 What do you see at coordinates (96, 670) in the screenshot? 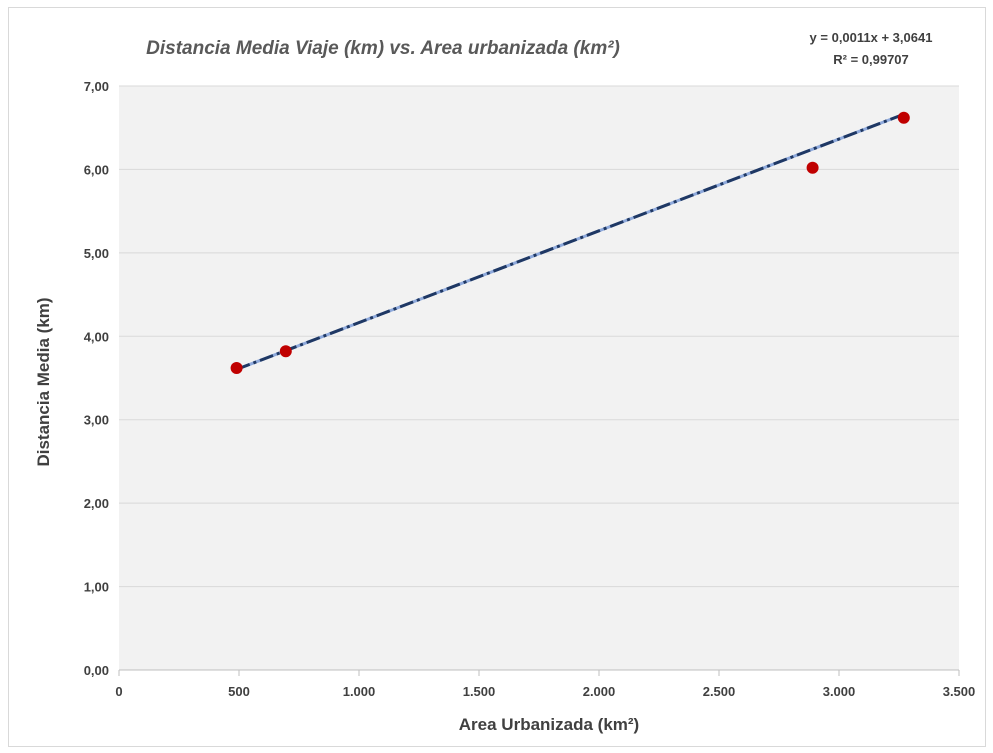
I see `y-tick-label: 0,00` at bounding box center [96, 670].